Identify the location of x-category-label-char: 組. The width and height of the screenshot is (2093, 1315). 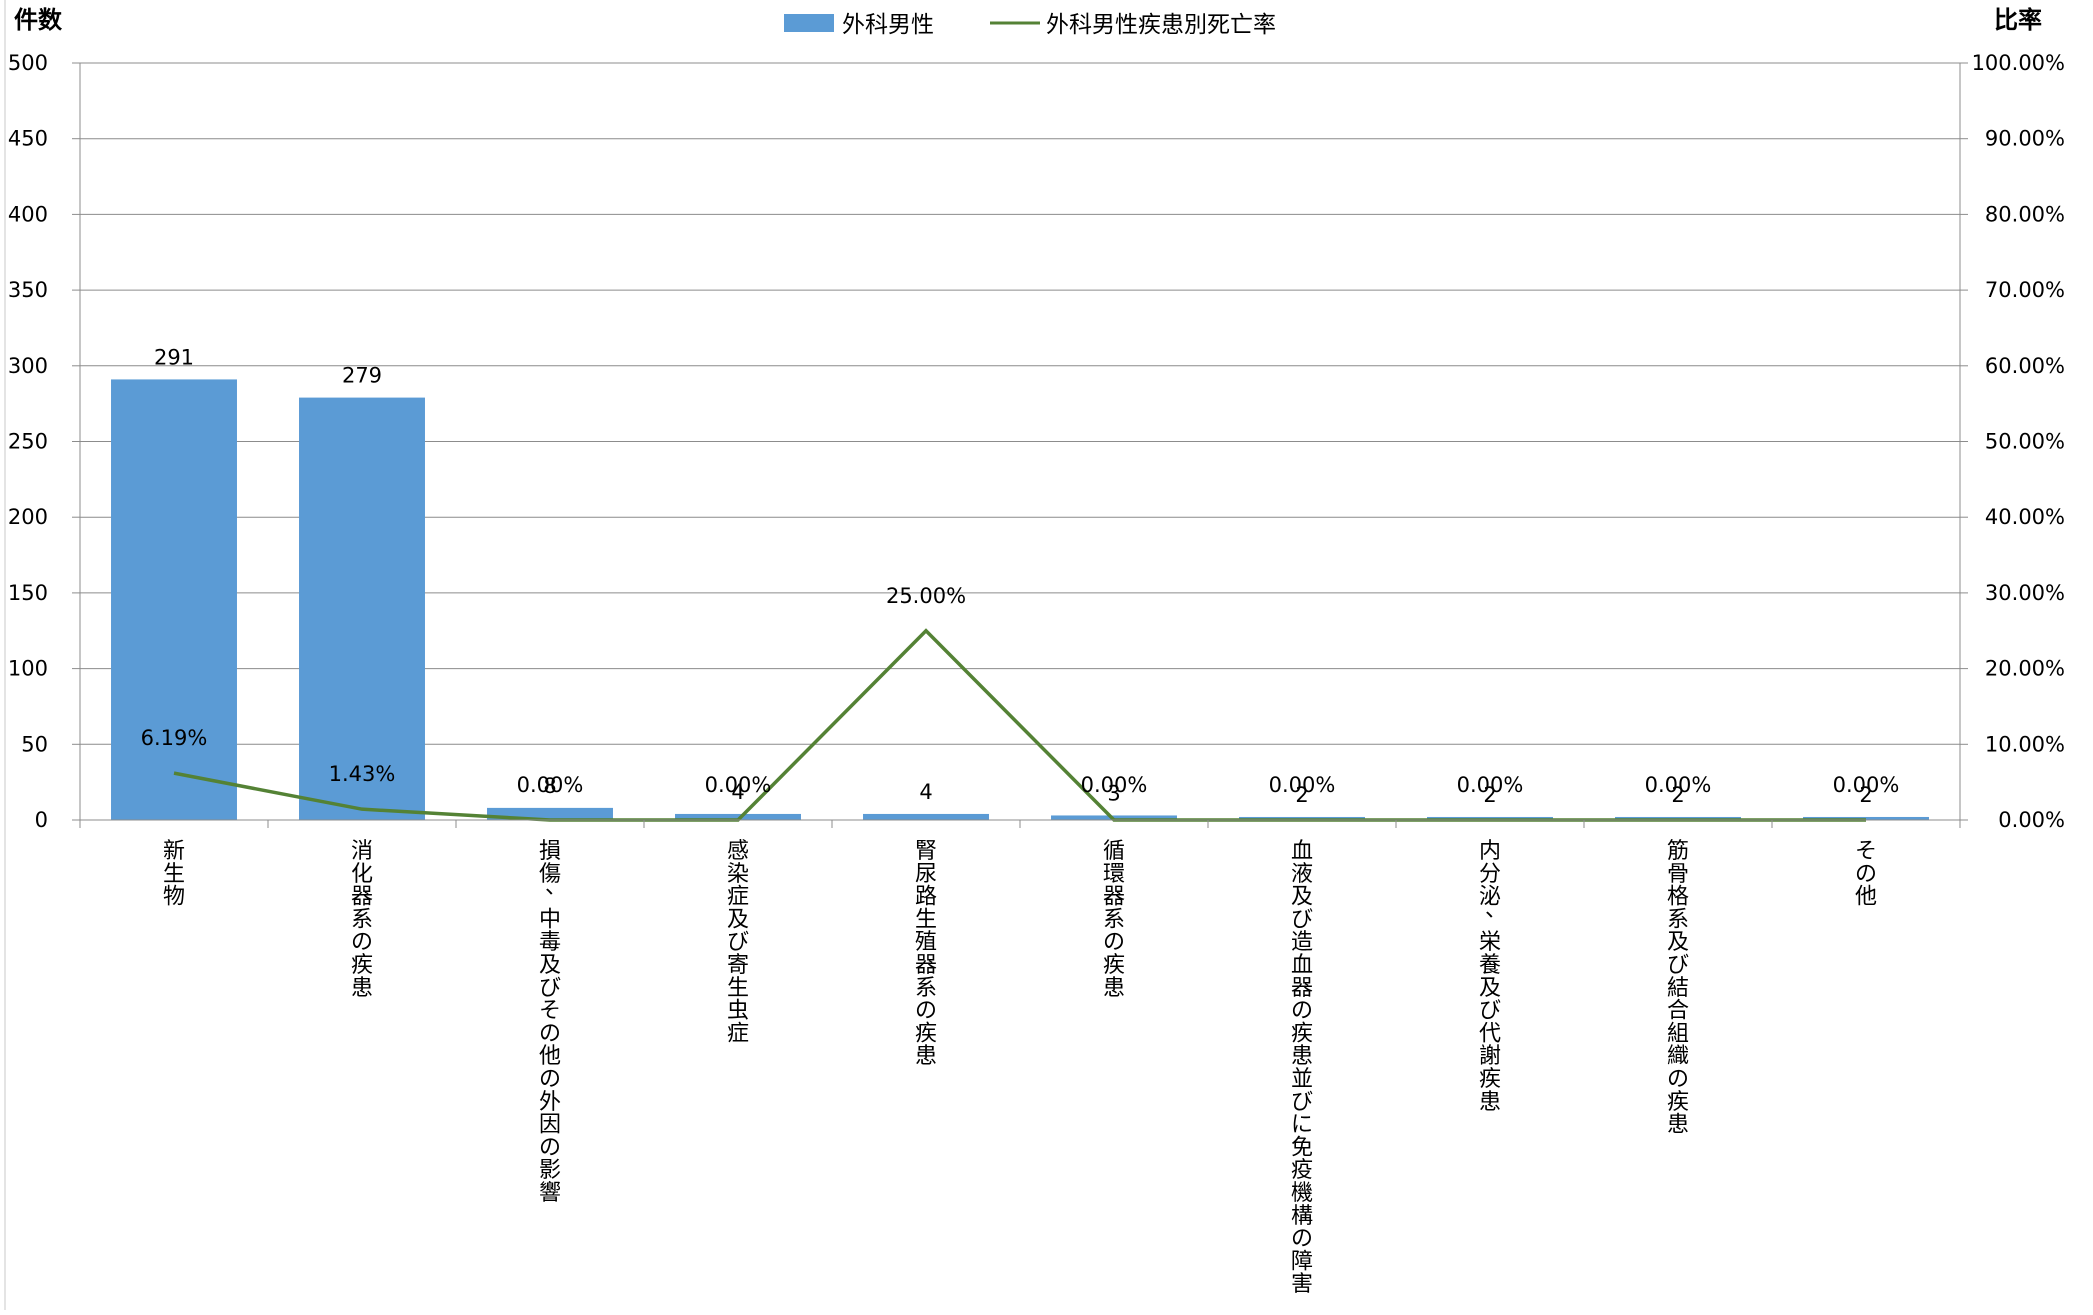
(1678, 1033).